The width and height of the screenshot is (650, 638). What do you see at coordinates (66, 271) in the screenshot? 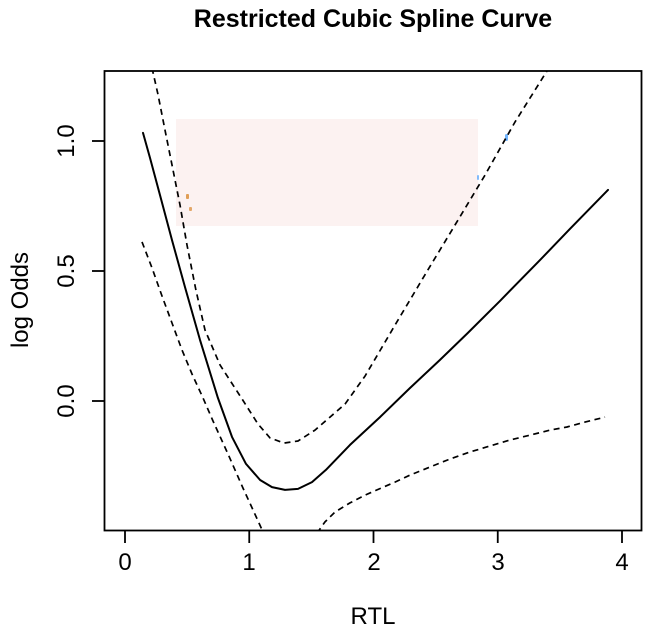
I see `y-tick-label-0.5: 0.5` at bounding box center [66, 271].